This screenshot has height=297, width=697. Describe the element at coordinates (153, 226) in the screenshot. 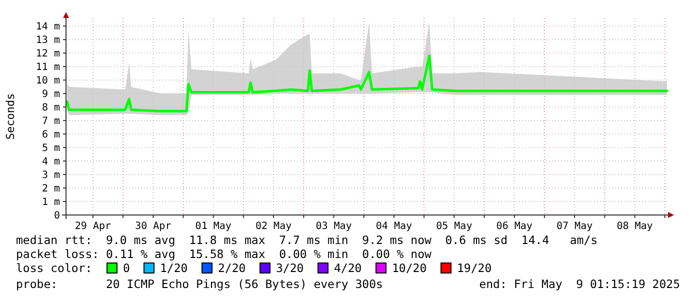

I see `x-tick-label: 30 Apr` at that location.